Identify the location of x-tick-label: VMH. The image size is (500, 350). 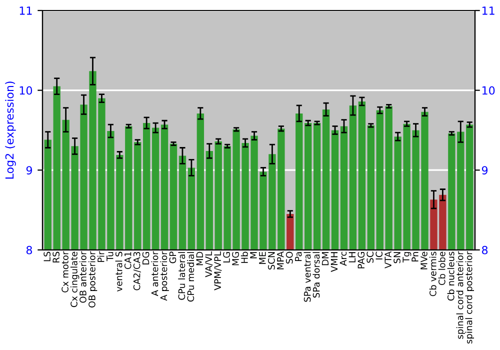
(334, 262).